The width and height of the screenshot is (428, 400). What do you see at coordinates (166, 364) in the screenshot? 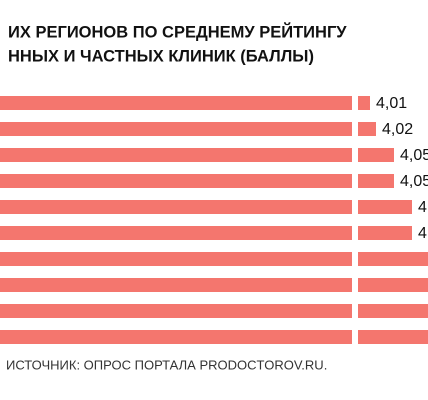
I see `source-note: ИСТОЧНИК: ОПРОС ПОРТАЛА PRODOCTOROV.RU.` at bounding box center [166, 364].